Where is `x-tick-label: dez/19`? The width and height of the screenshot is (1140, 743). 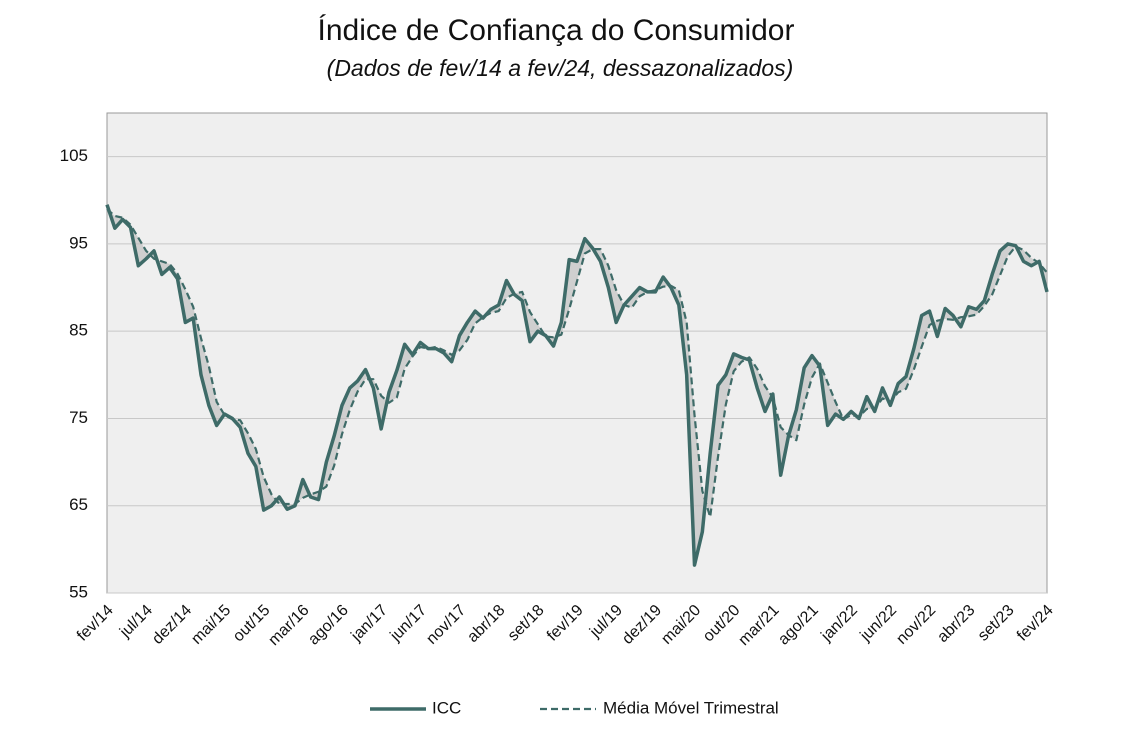
x-tick-label: dez/19 is located at coordinates (642, 625).